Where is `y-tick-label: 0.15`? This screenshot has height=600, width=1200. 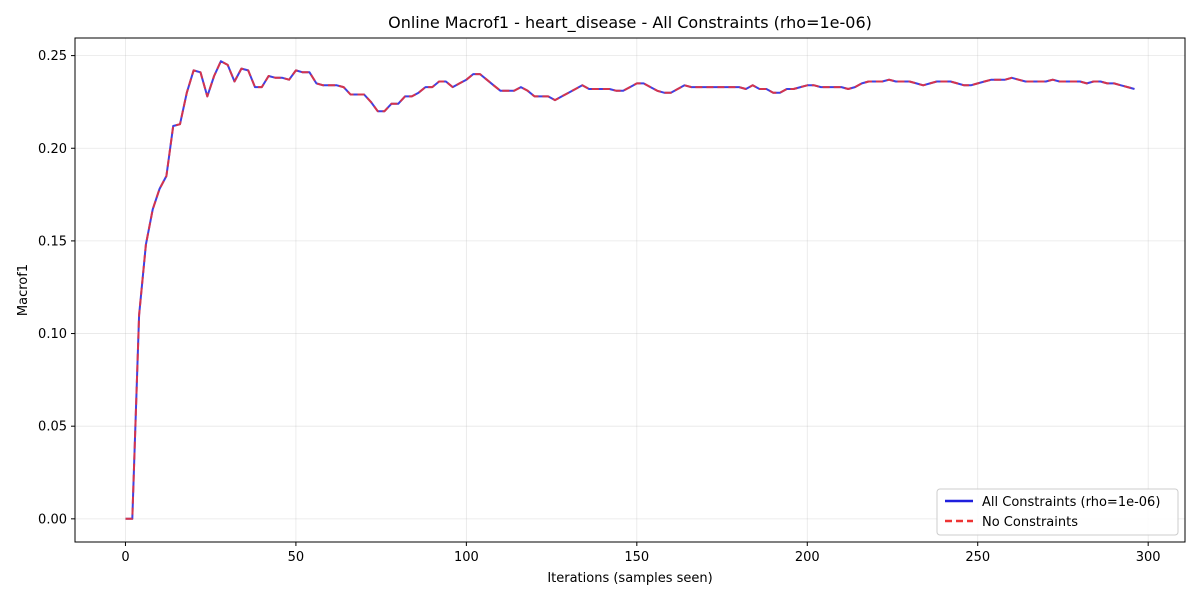 y-tick-label: 0.15 is located at coordinates (52, 241).